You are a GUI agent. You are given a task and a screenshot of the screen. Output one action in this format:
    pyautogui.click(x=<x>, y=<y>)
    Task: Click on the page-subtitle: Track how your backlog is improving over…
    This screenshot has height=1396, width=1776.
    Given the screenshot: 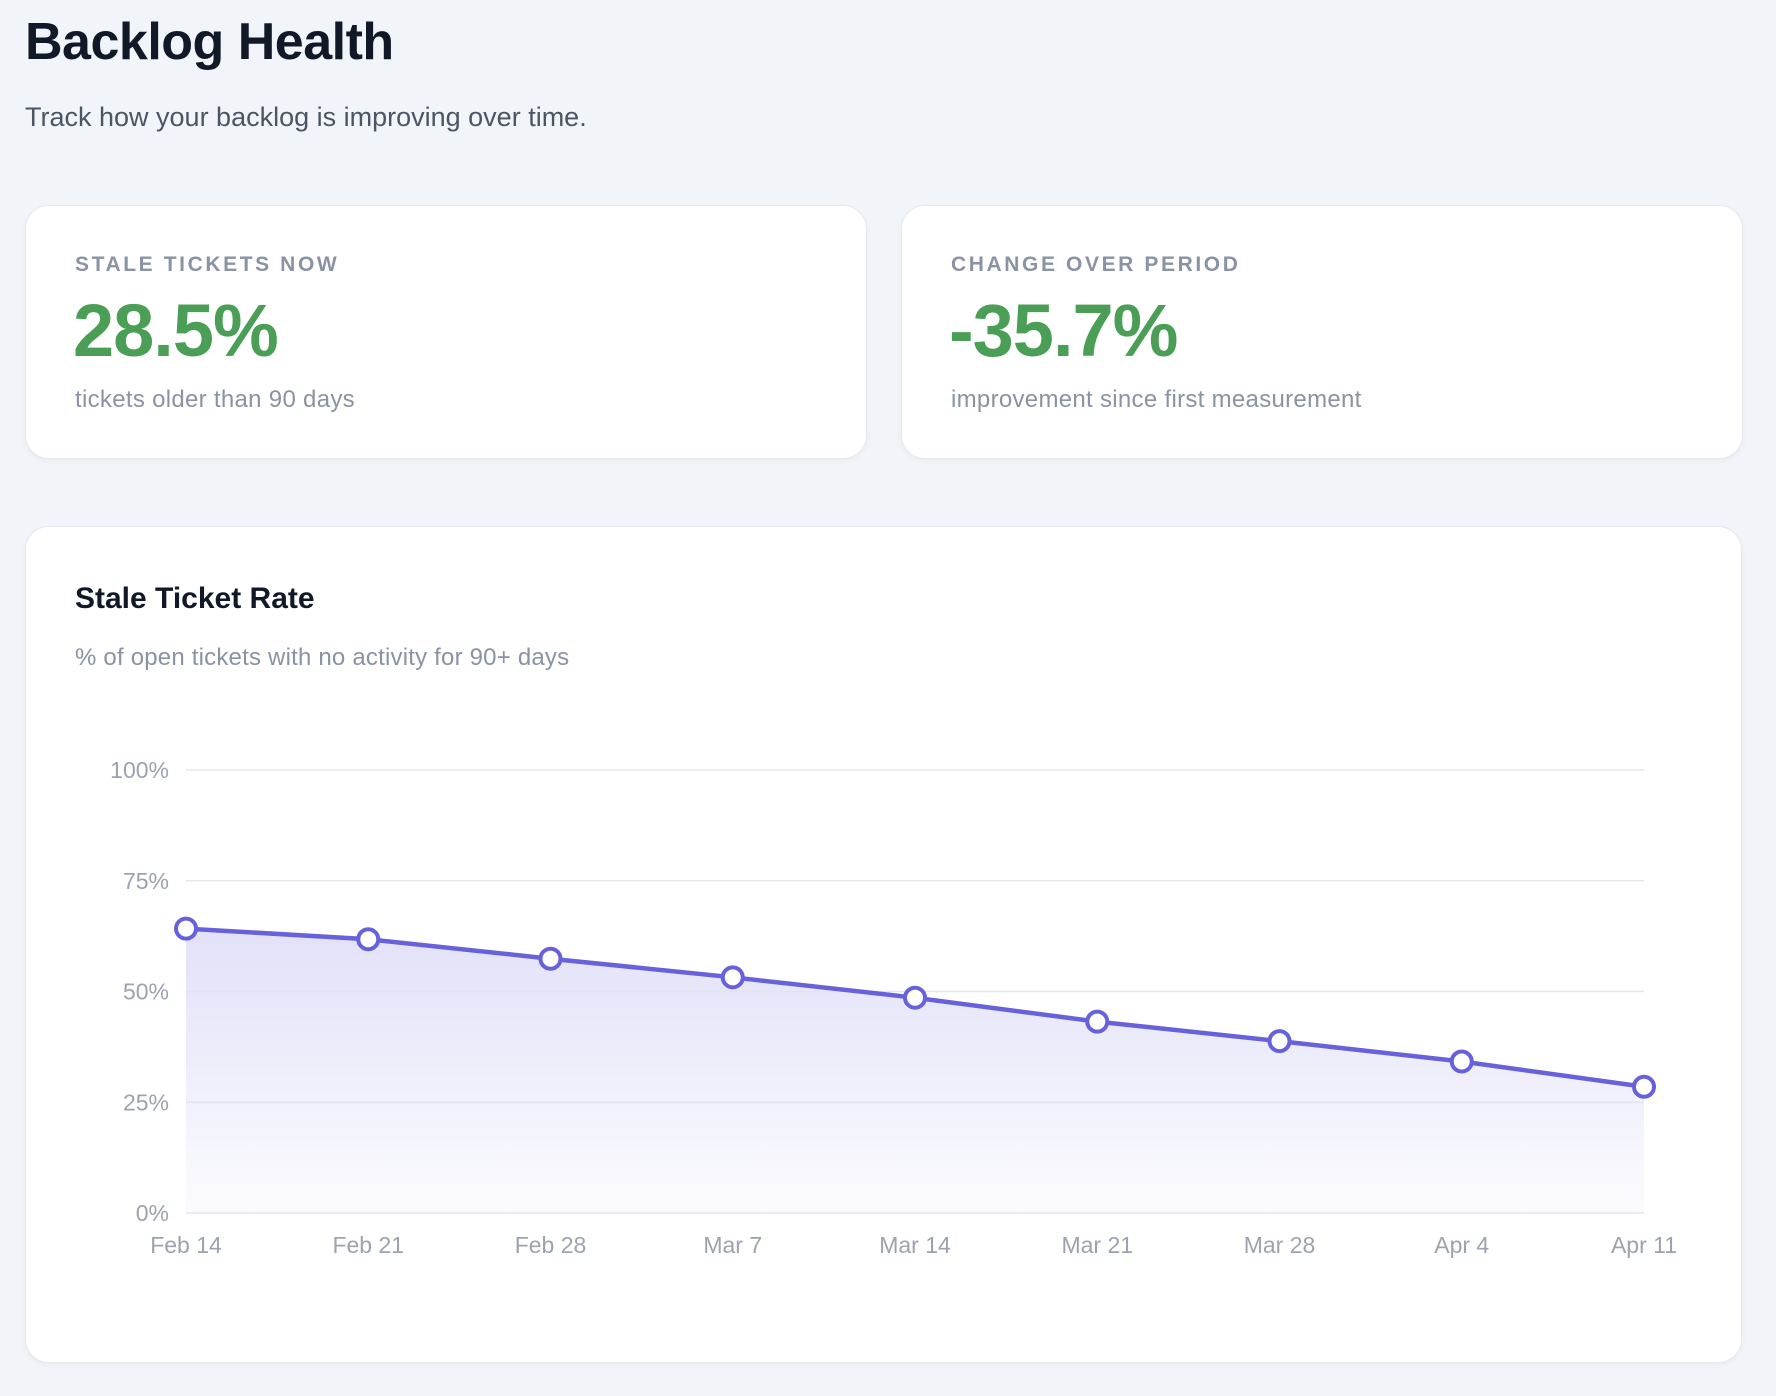 What is the action you would take?
    pyautogui.click(x=306, y=117)
    